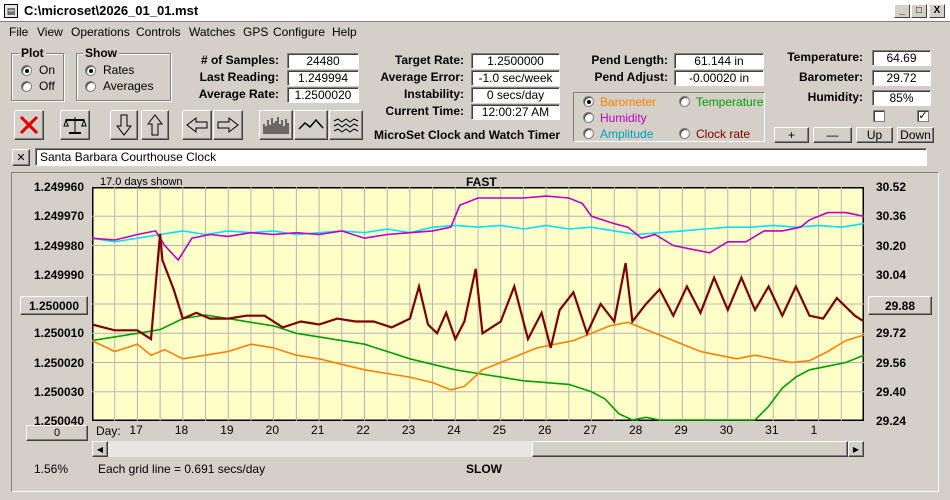 Image resolution: width=950 pixels, height=500 pixels. What do you see at coordinates (588, 101) in the screenshot?
I see `aux-barometer-radio` at bounding box center [588, 101].